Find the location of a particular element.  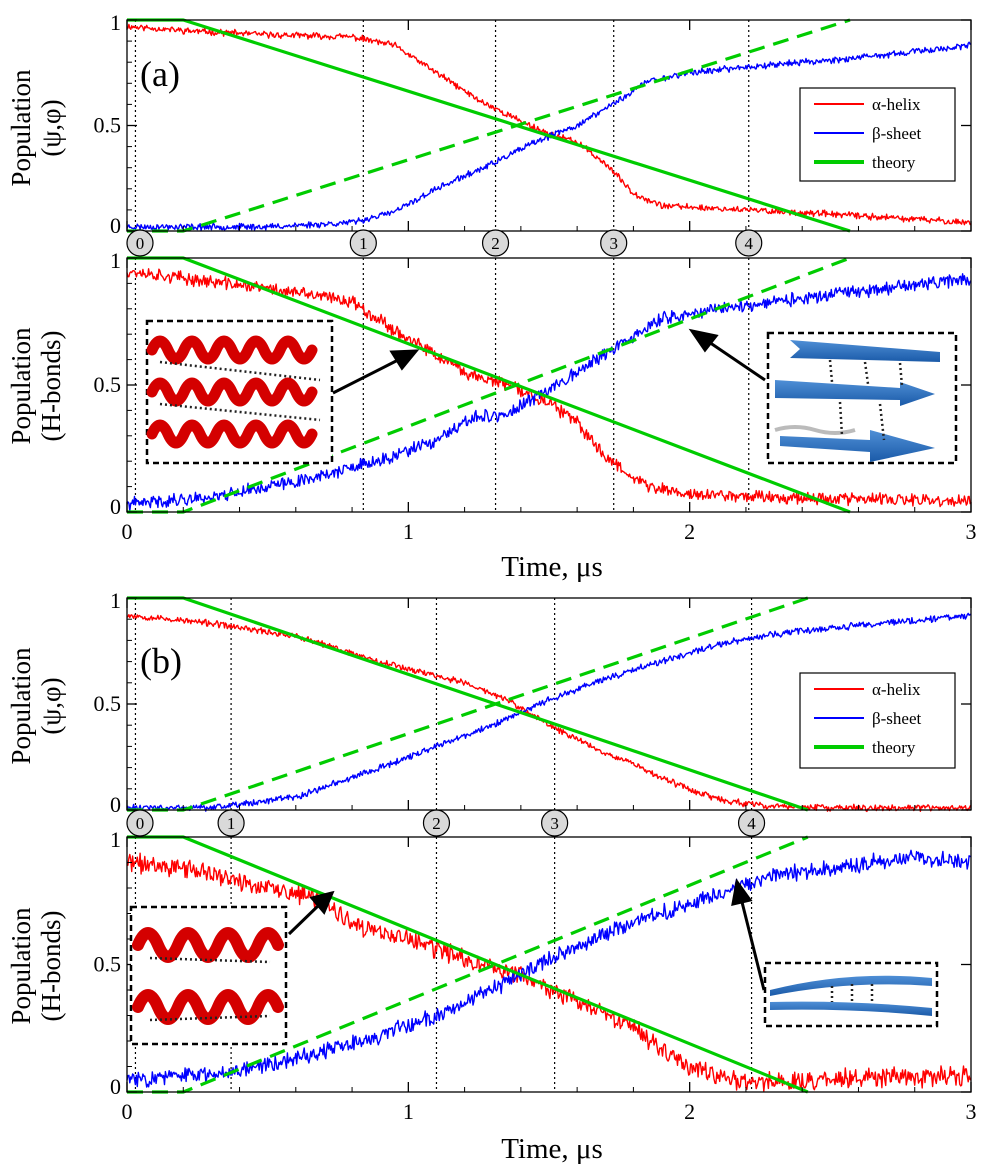

ytick-label-p1-s0-2: 1 is located at coordinates (115, 600).